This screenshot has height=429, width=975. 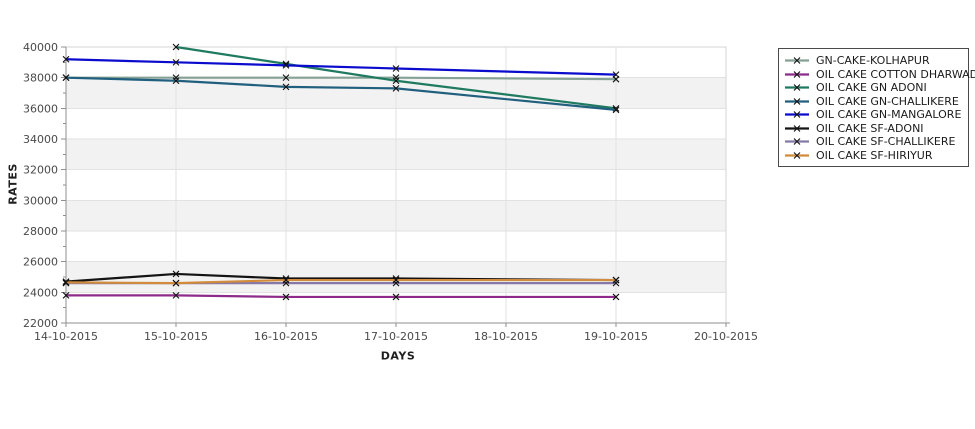 I want to click on x-axis-title: DAYS, so click(x=398, y=356).